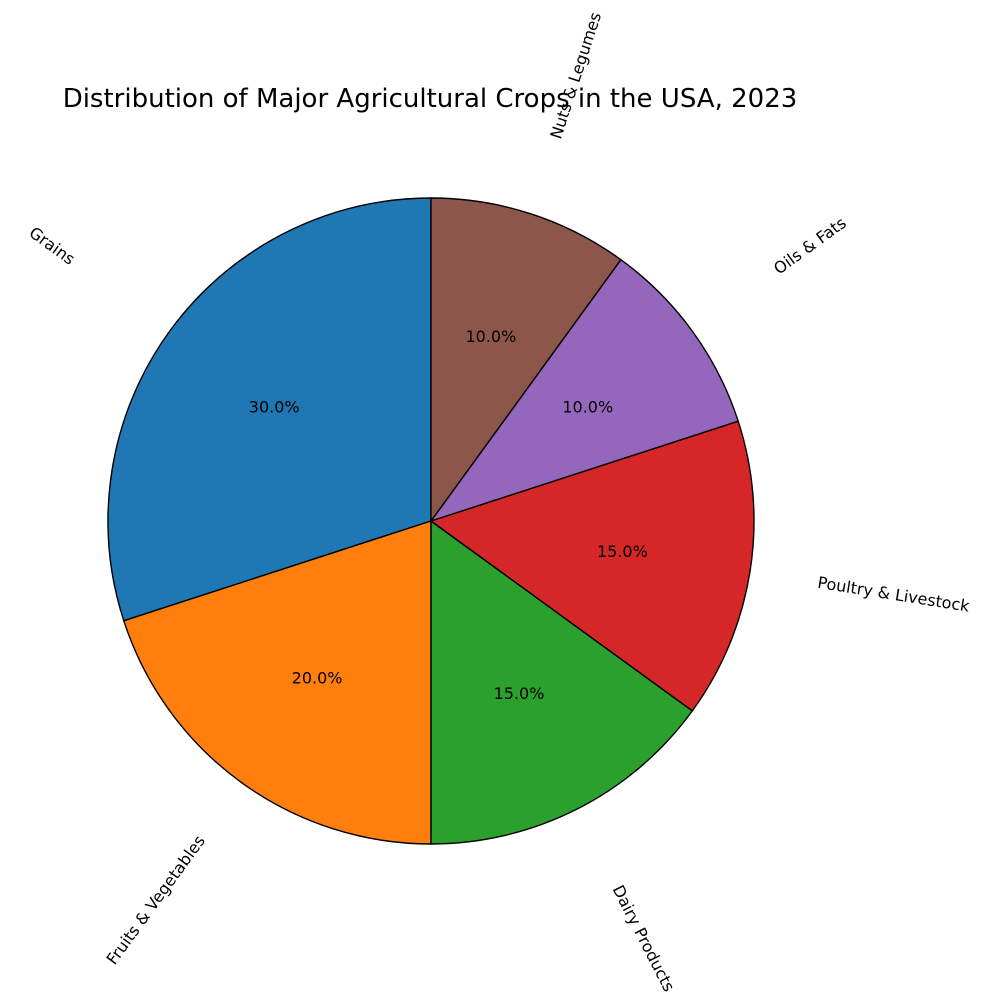 This screenshot has width=1000, height=1005. What do you see at coordinates (587, 407) in the screenshot?
I see `pct-label-oils-and-fats: 10.0%` at bounding box center [587, 407].